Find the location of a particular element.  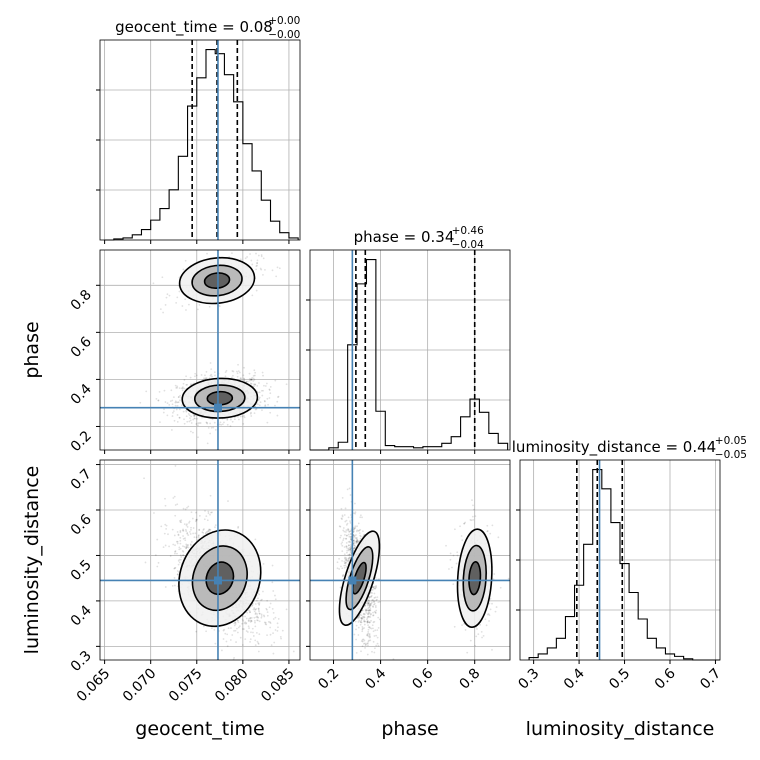

truth-marker is located at coordinates (217, 407).